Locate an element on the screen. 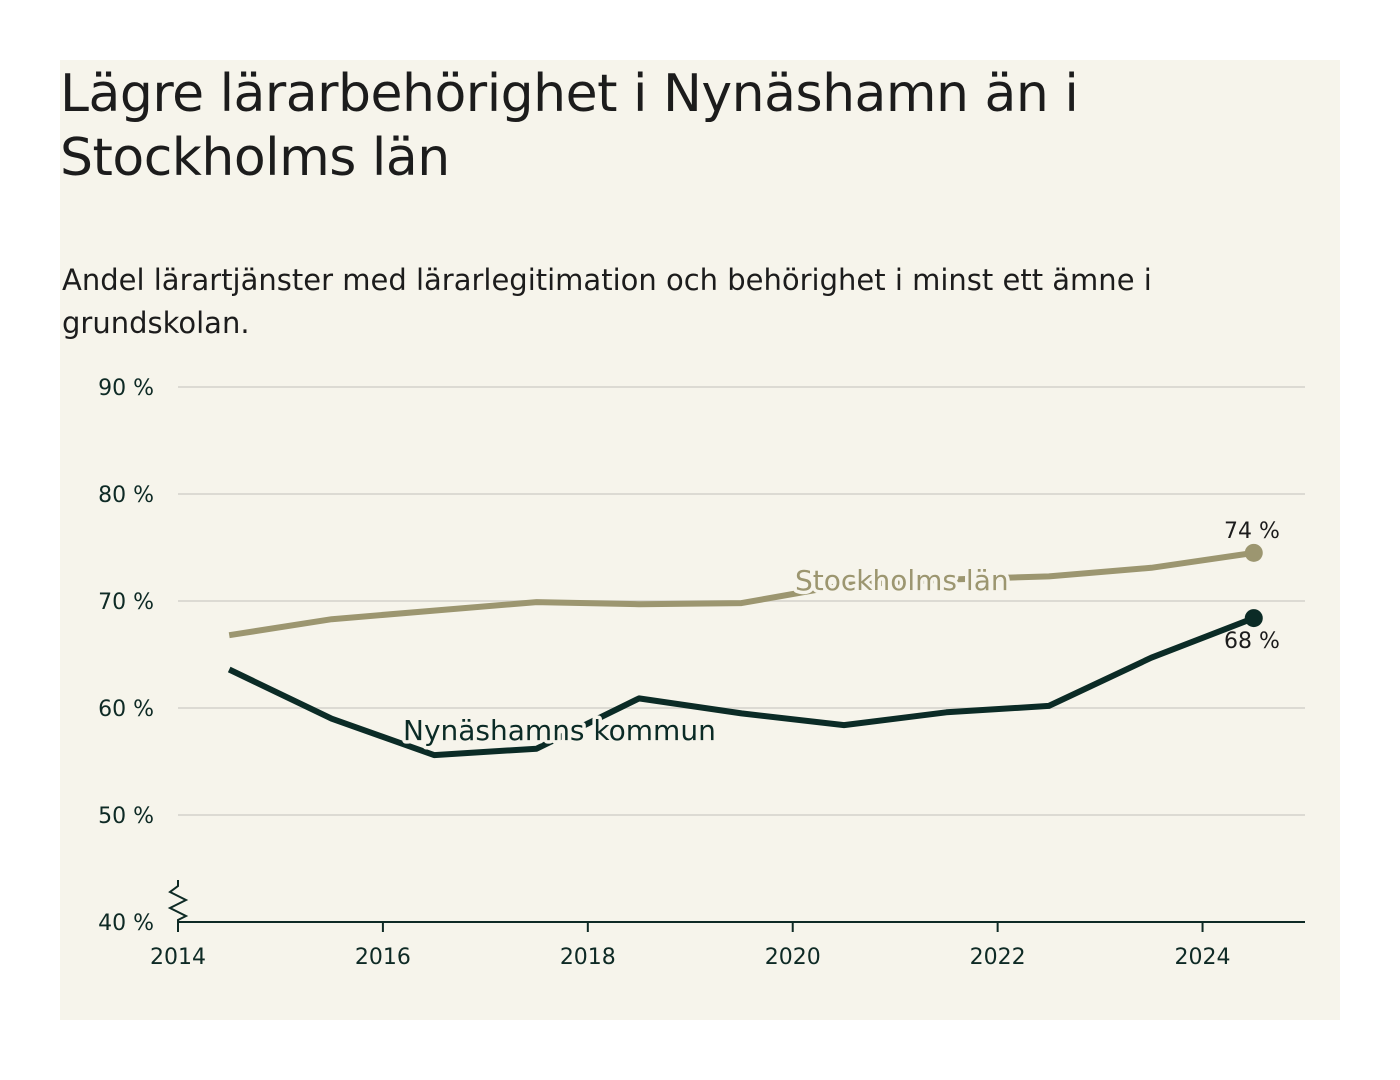 Image resolution: width=1400 pixels, height=1080 pixels. axis-break-icon is located at coordinates (178, 901).